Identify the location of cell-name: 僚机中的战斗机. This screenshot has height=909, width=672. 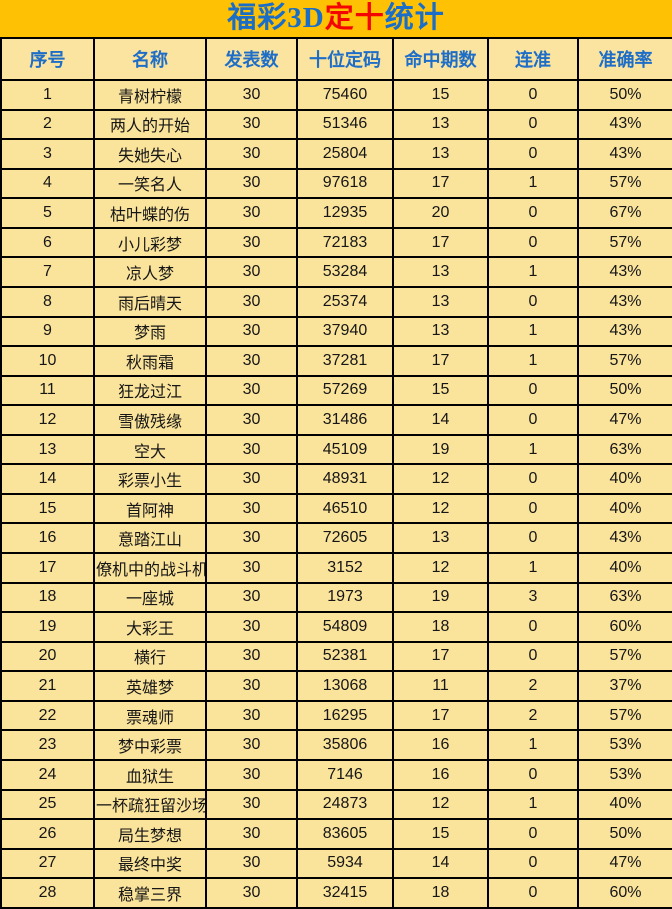
(150, 568).